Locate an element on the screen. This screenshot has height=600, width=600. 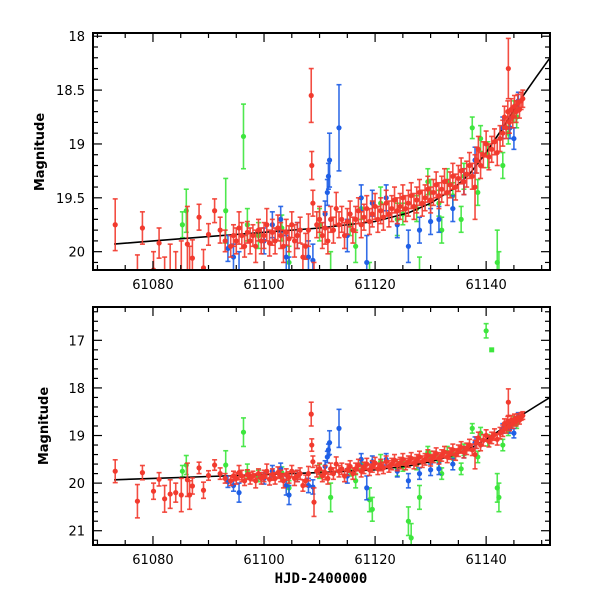
y-tick-label: 17 is located at coordinates (76, 341).